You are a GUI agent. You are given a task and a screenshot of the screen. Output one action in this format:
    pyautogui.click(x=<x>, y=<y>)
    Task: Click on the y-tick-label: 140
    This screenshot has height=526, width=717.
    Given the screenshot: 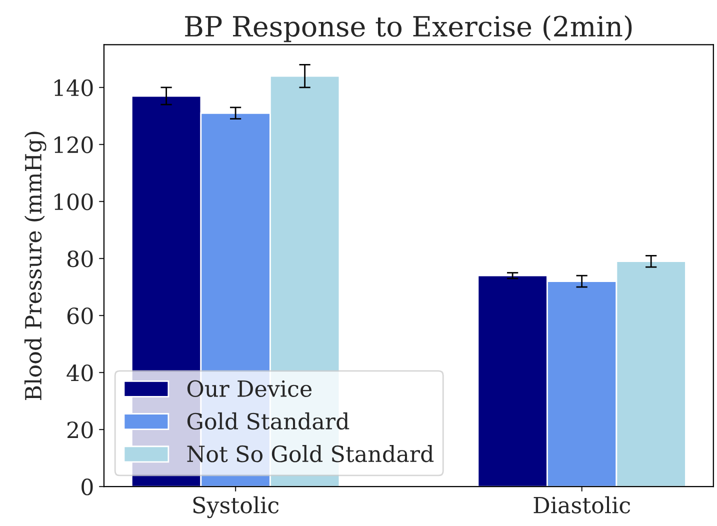 What is the action you would take?
    pyautogui.click(x=73, y=87)
    